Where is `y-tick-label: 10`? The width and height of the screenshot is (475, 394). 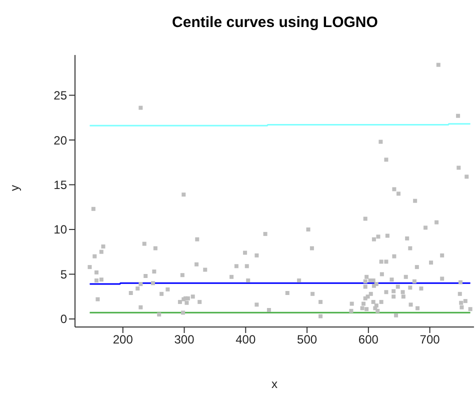 y-tick-label: 10 is located at coordinates (61, 229).